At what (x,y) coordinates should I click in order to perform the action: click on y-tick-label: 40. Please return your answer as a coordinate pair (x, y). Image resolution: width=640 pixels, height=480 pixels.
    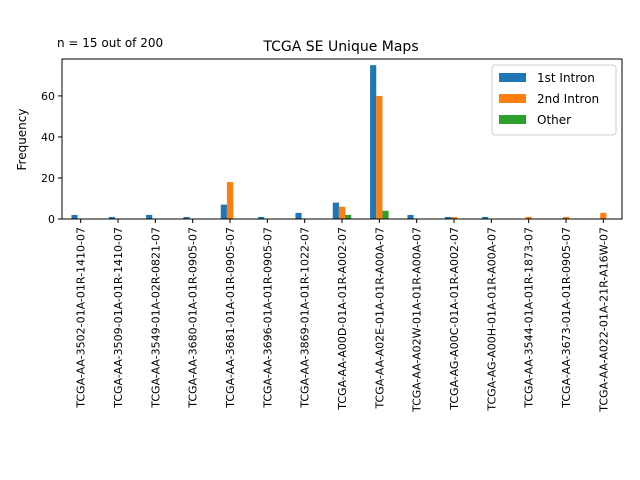
    Looking at the image, I should click on (48, 137).